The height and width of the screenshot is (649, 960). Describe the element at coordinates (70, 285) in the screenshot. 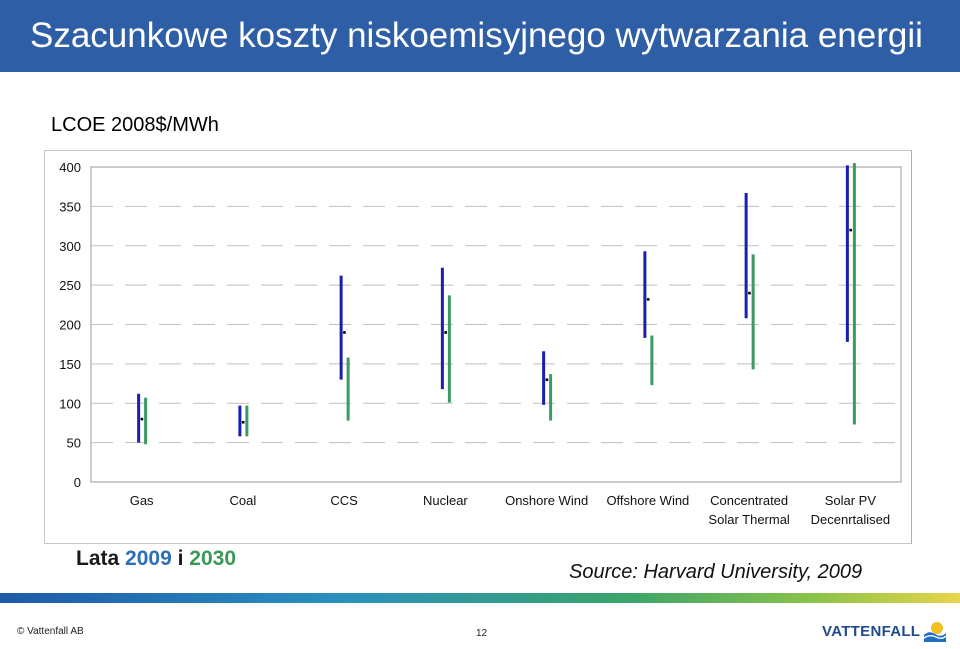

I see `y-tick-label: 250` at that location.